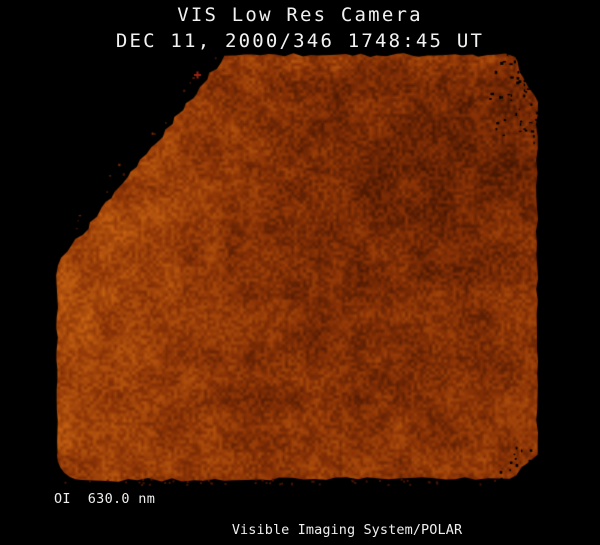  What do you see at coordinates (300, 15) in the screenshot?
I see `camera-title: VIS Low Res Camera` at bounding box center [300, 15].